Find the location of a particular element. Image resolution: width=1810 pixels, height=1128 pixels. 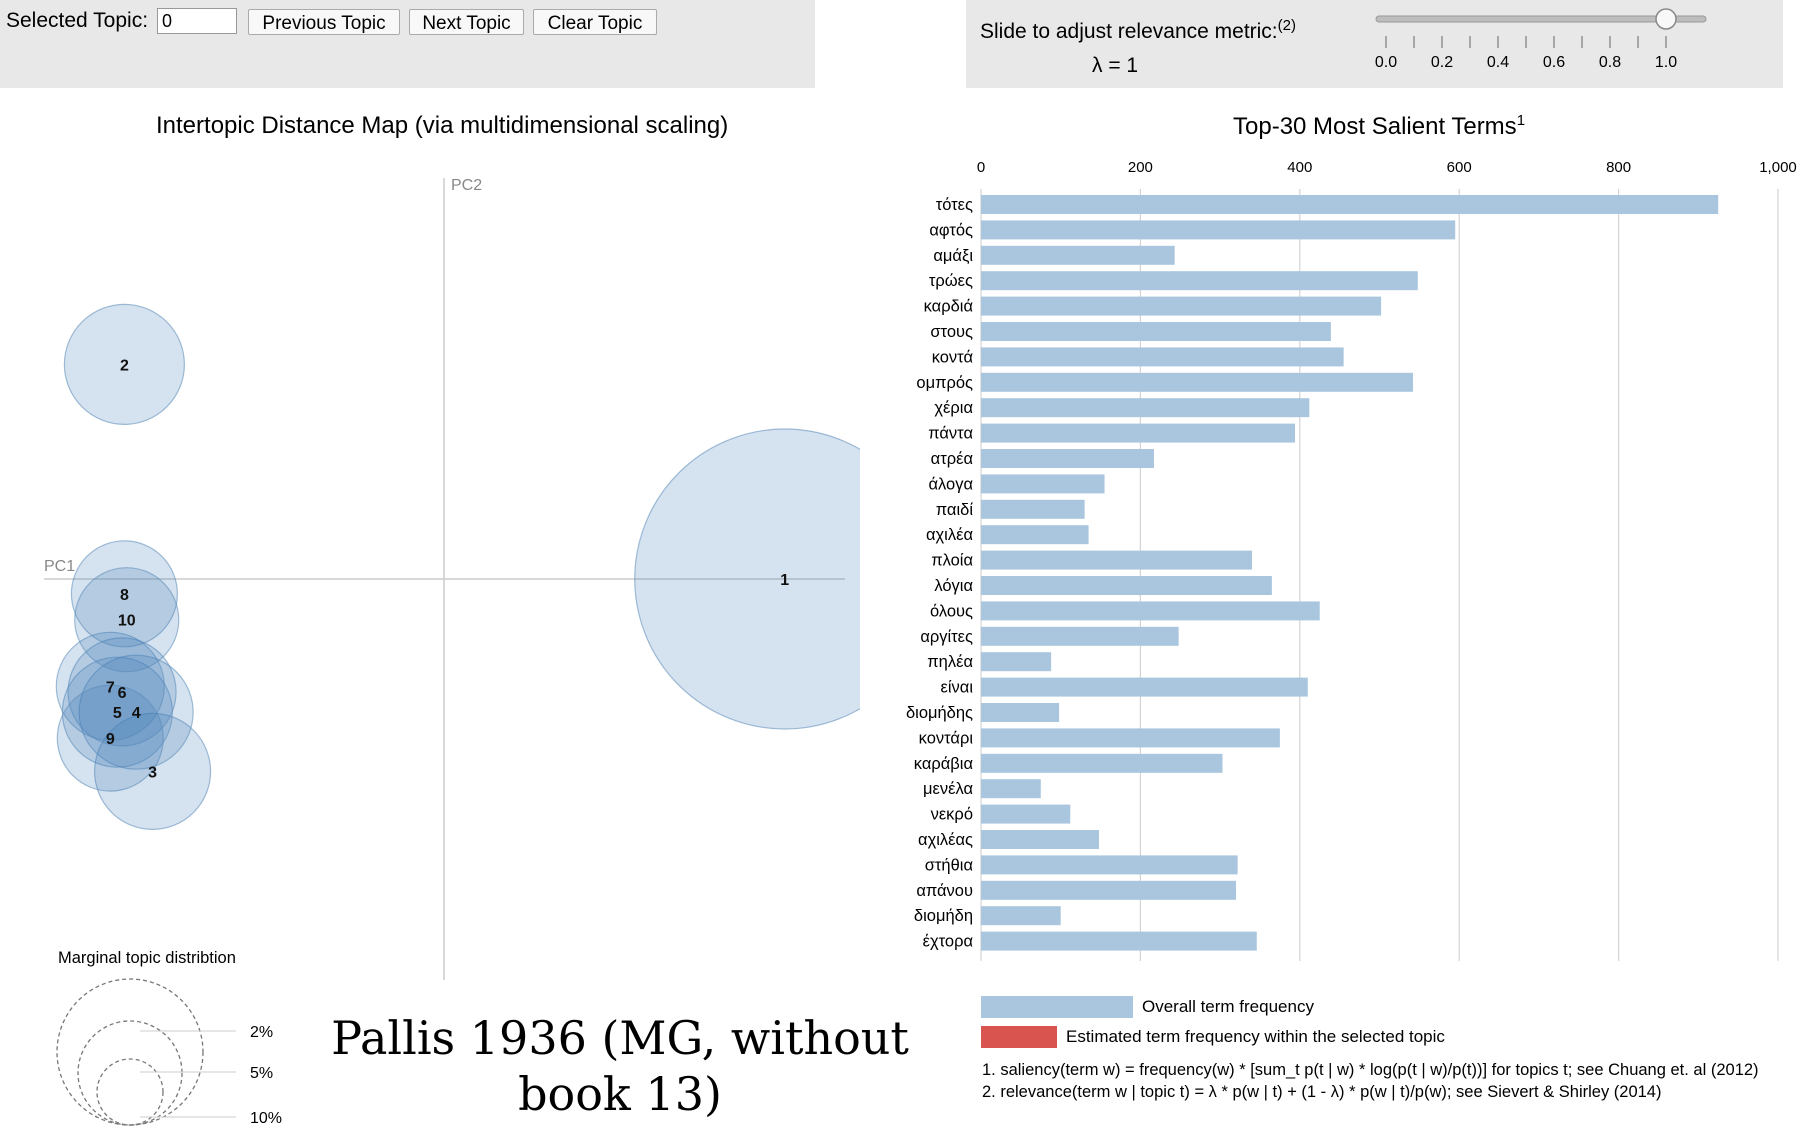

term-label: διομήδης is located at coordinates (939, 713).